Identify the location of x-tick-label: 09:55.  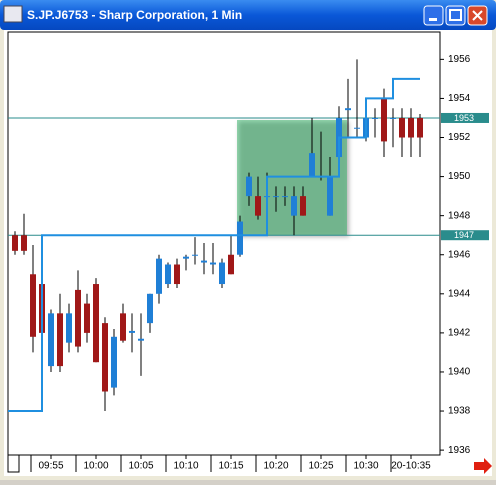
(50, 466).